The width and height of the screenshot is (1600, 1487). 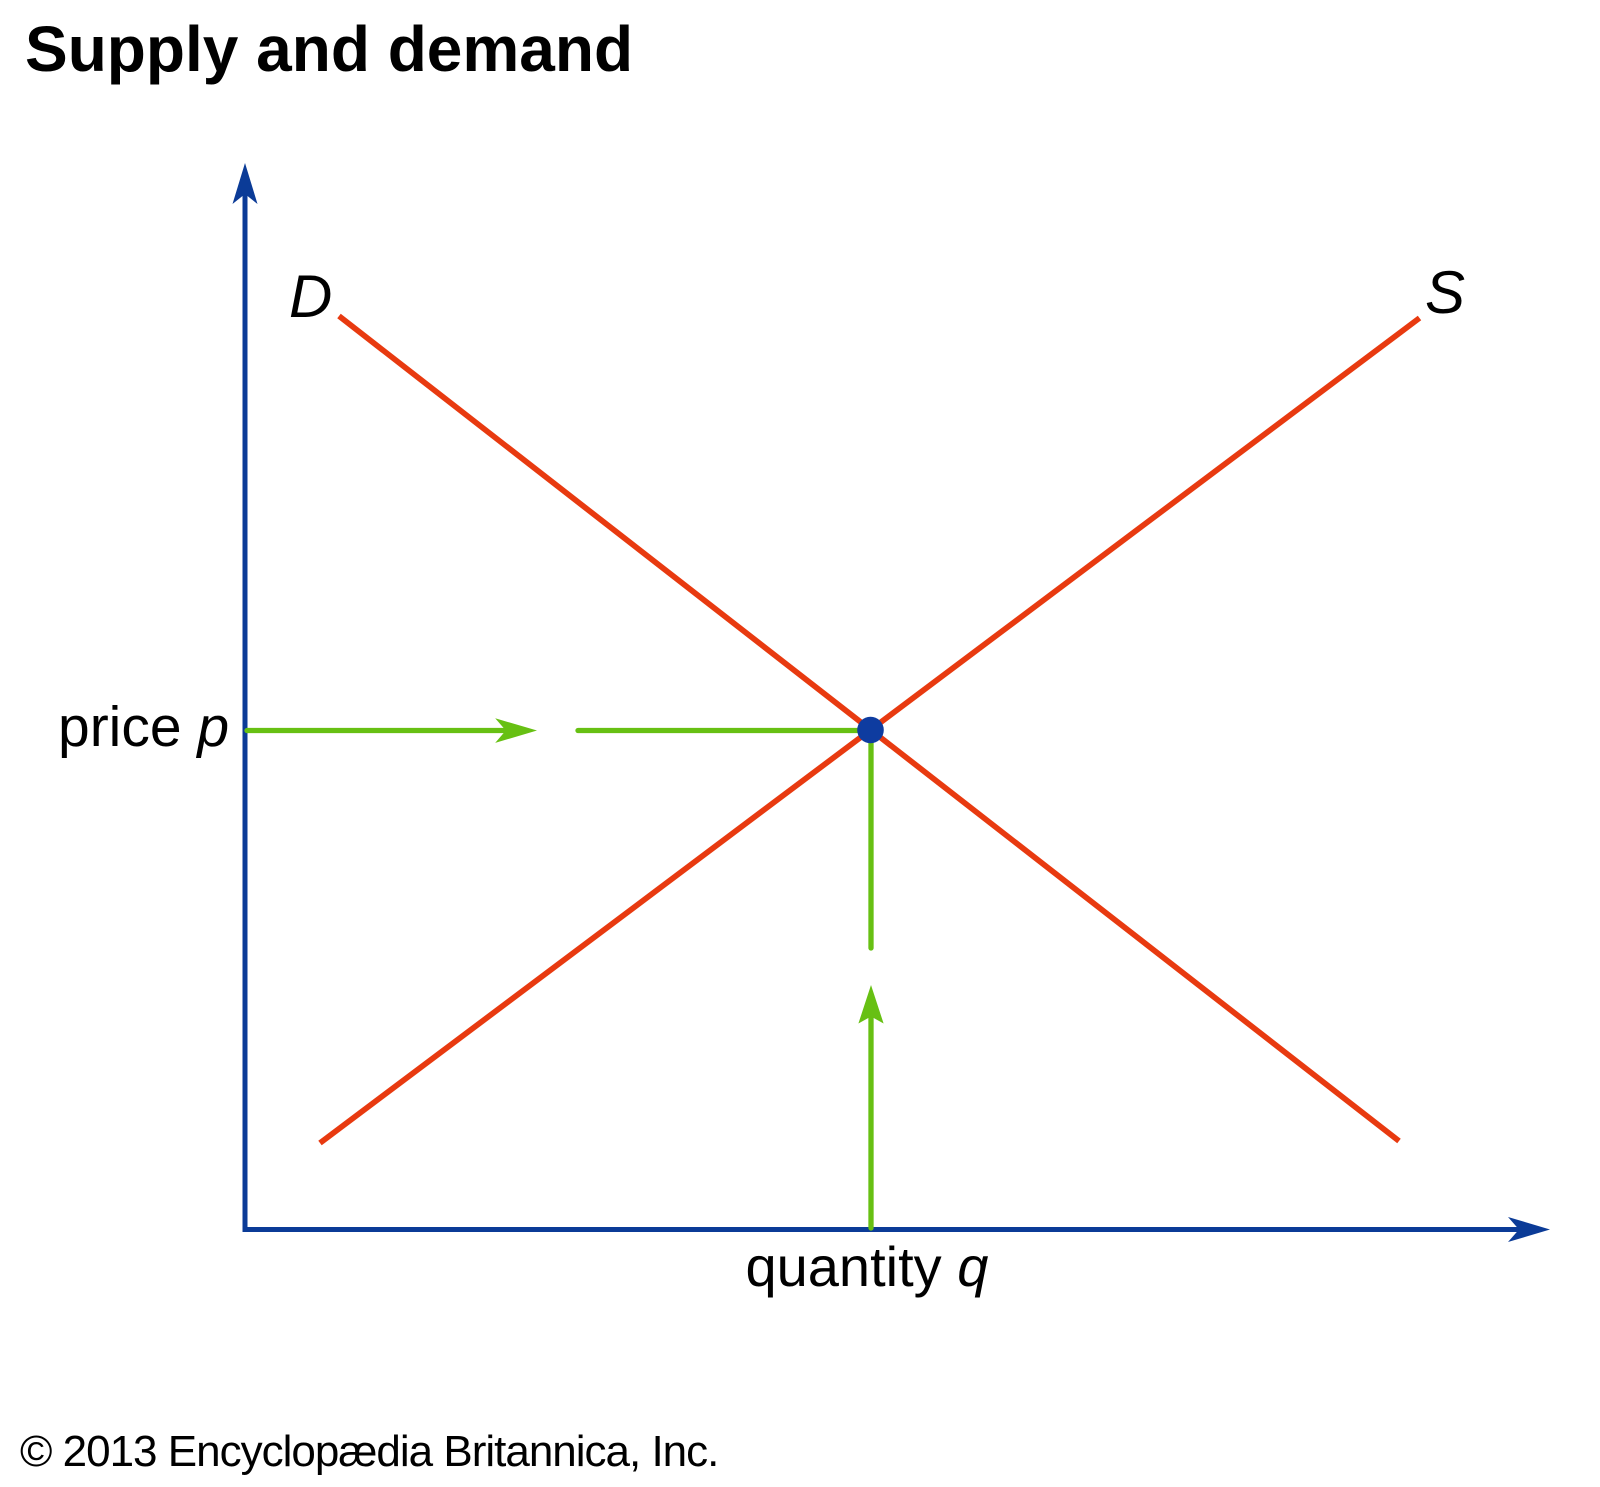 I want to click on svg-text: S, so click(x=1445, y=292).